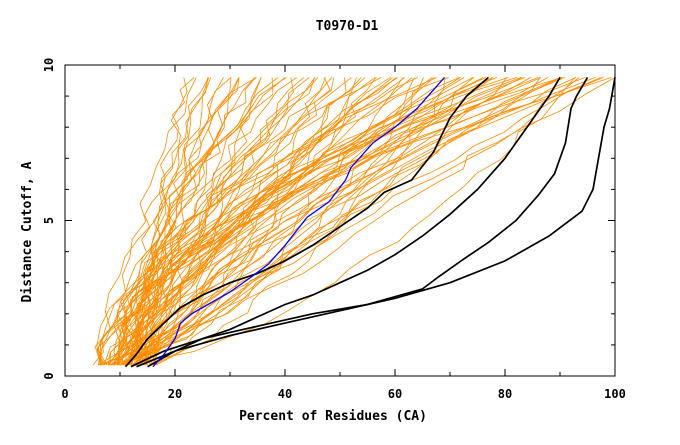  What do you see at coordinates (64, 394) in the screenshot?
I see `x-tick-label: 0` at bounding box center [64, 394].